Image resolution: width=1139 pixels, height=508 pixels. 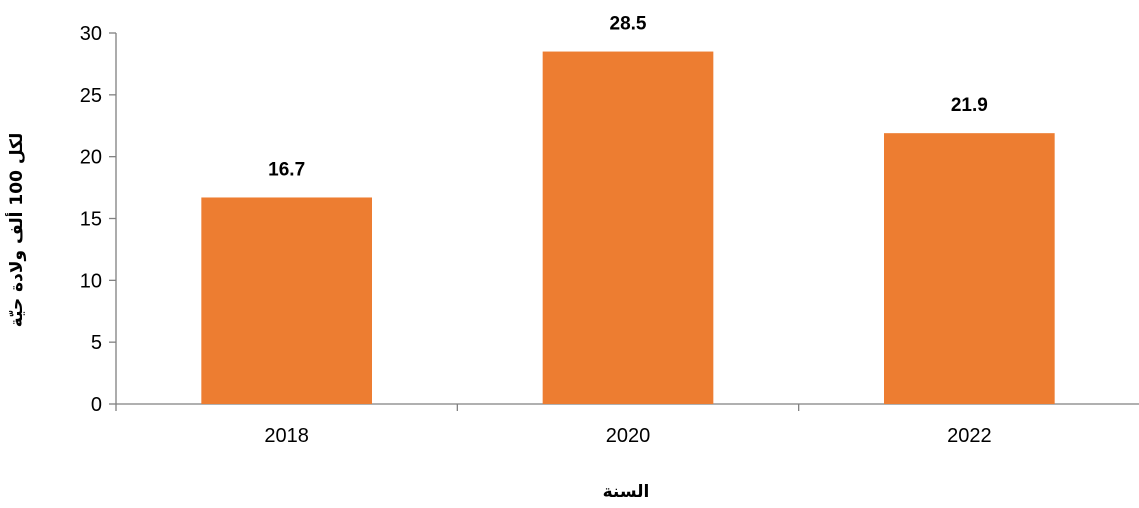 I want to click on y-tick-label: 15, so click(x=91, y=220).